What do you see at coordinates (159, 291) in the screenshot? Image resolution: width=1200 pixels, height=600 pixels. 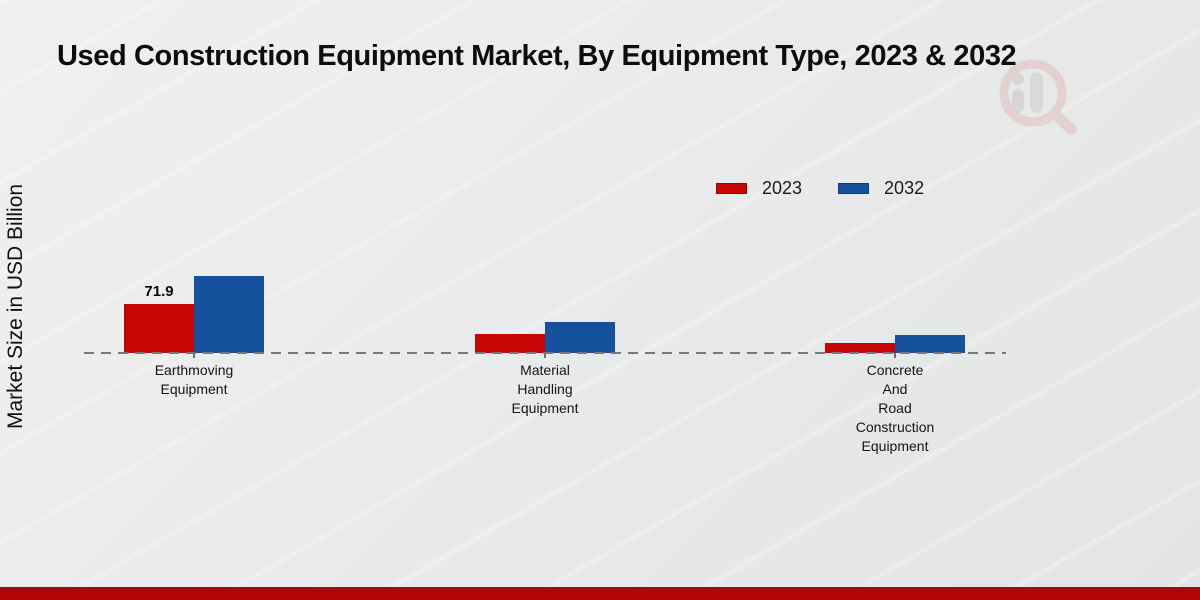 I see `bar-value-label: 71.9` at bounding box center [159, 291].